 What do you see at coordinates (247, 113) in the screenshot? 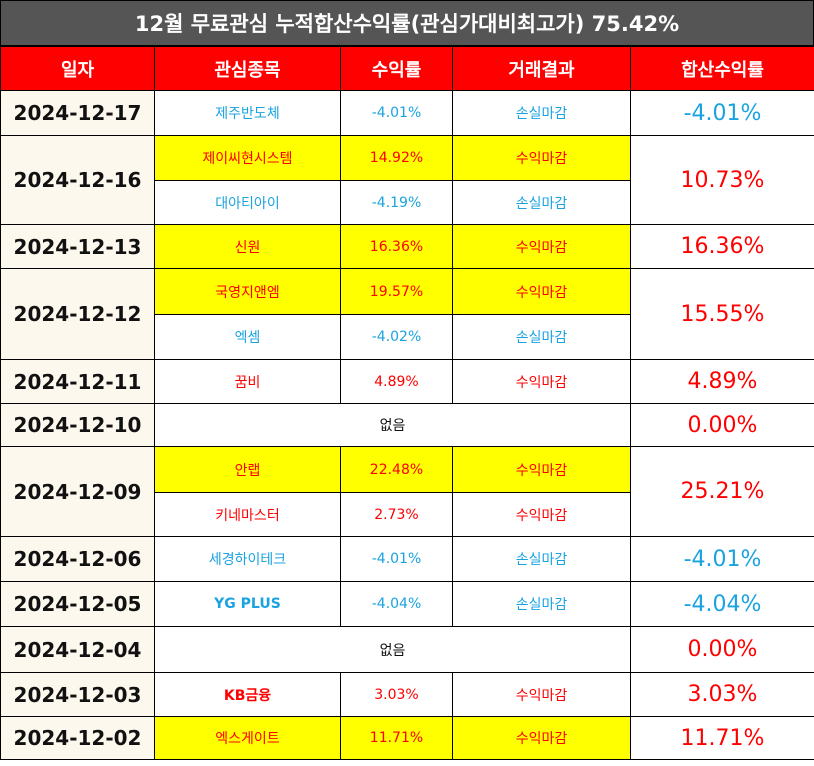
I see `stock-name: 제주반도체` at bounding box center [247, 113].